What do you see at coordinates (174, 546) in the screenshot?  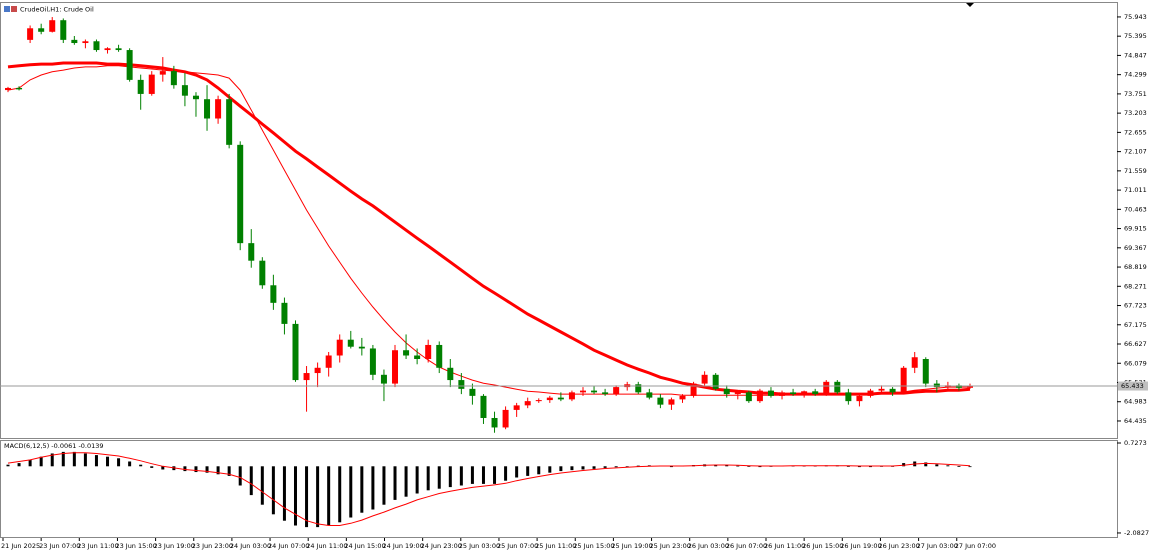 I see `x-tick-label: 23 Jun 19:00` at bounding box center [174, 546].